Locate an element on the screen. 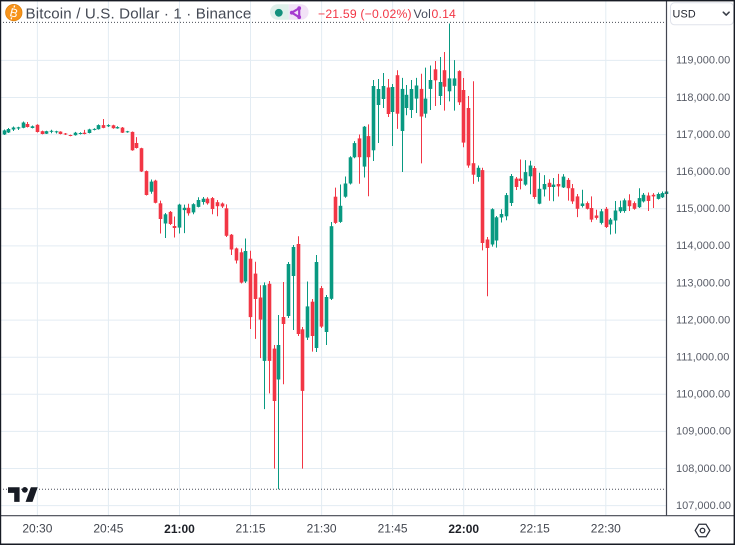  svg-text: −21.59 (−0.02%) is located at coordinates (365, 14).